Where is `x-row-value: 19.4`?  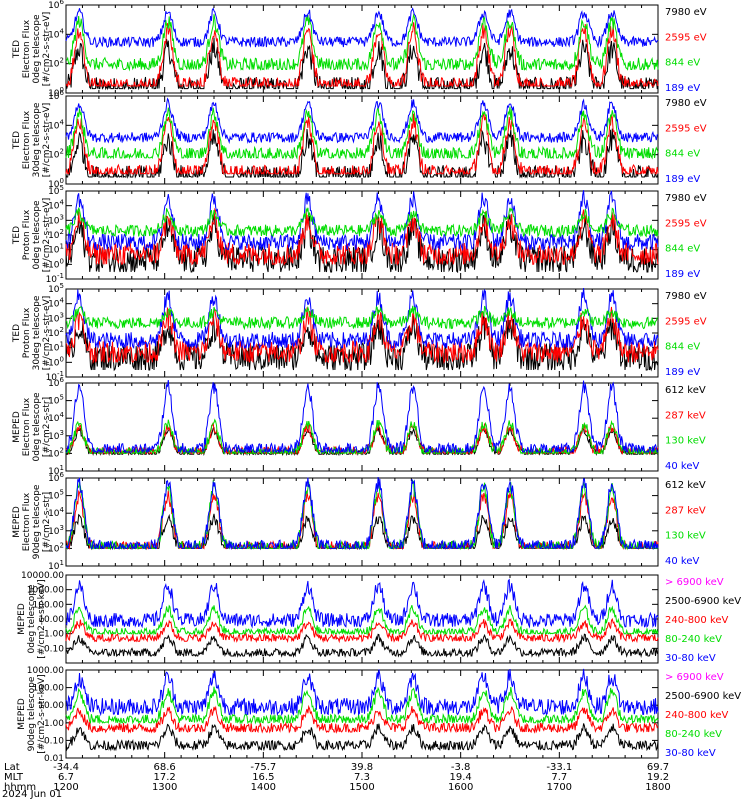
x-row-value: 19.4 is located at coordinates (461, 777).